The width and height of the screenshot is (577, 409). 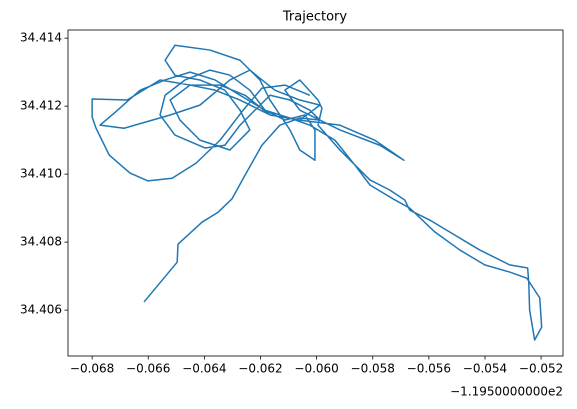 I want to click on chart-title: Trajectory, so click(x=314, y=17).